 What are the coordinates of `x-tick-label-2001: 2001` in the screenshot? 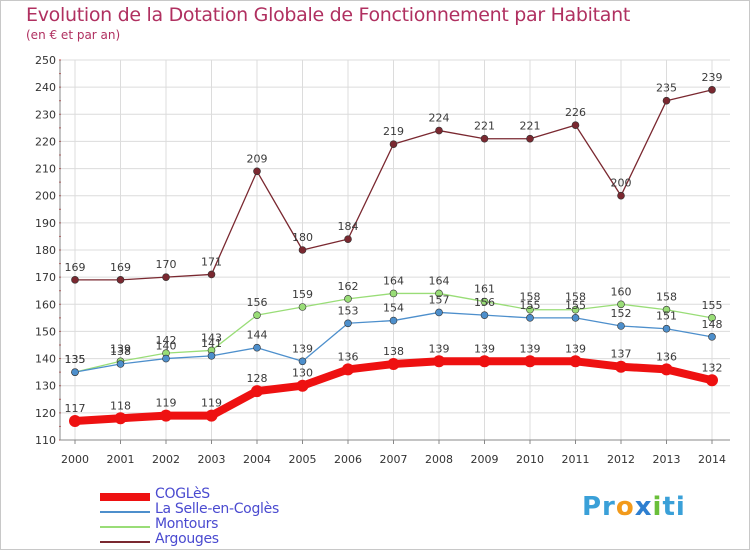 It's located at (121, 459).